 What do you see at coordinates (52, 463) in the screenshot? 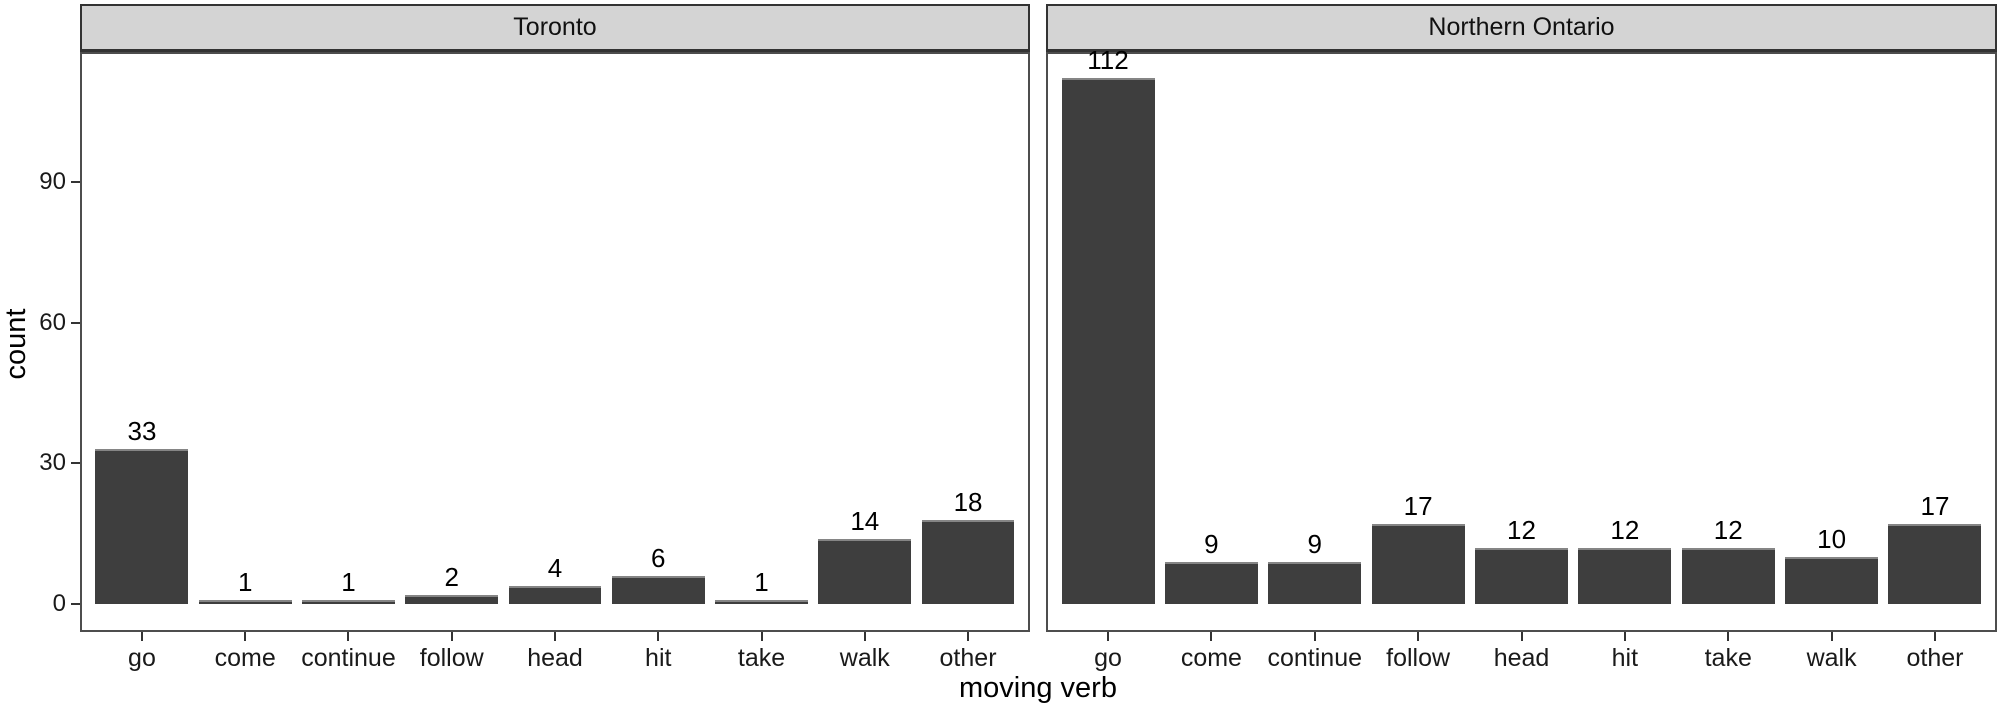
I see `y-tick-label: 30` at bounding box center [52, 463].